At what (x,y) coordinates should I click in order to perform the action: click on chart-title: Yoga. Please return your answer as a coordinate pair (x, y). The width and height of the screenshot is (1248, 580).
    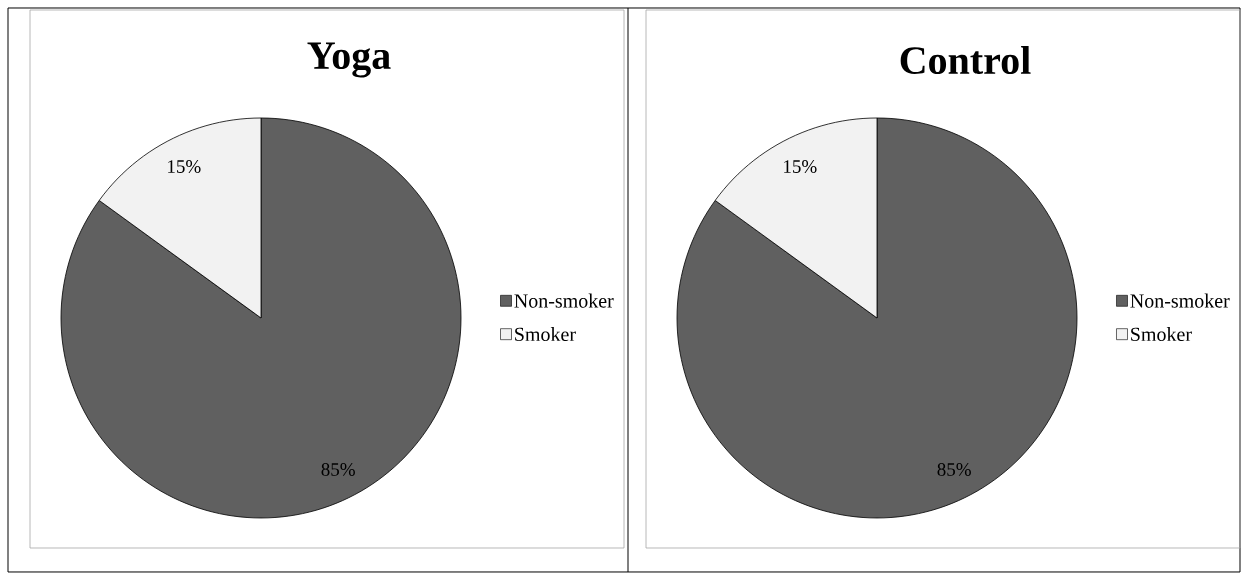
    Looking at the image, I should click on (349, 60).